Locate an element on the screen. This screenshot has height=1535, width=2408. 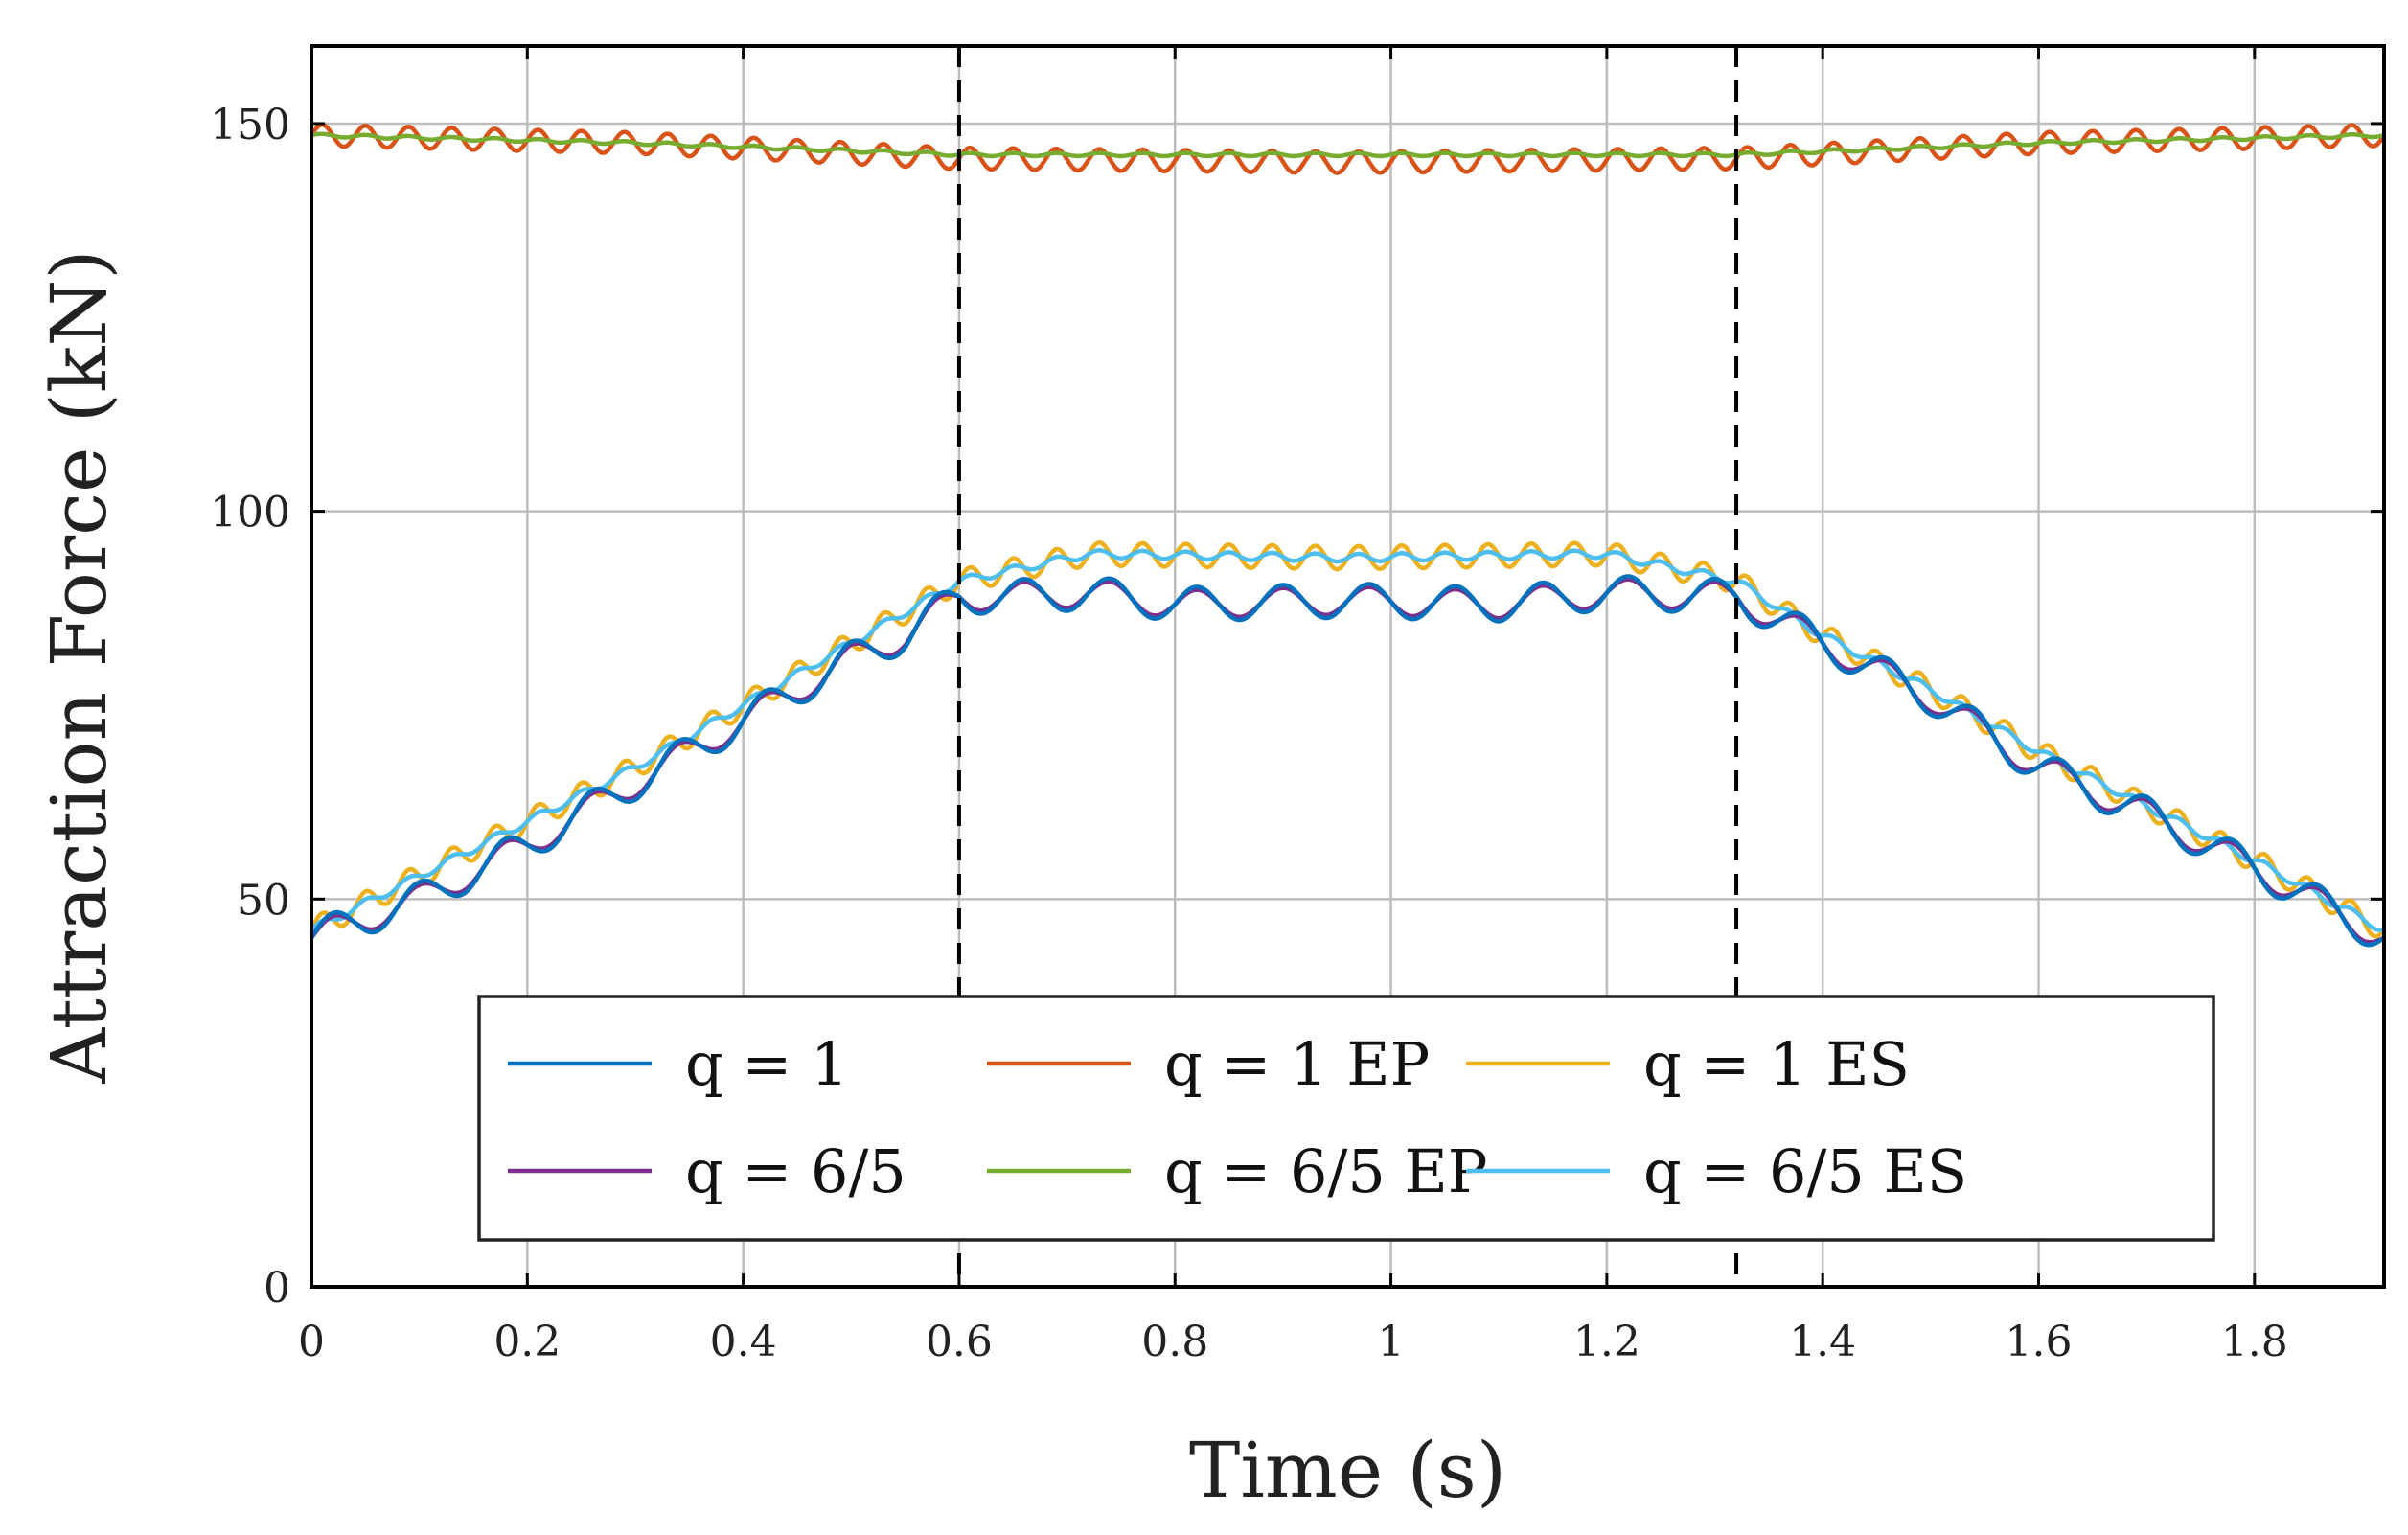
x-axis-title: Time (s) is located at coordinates (1348, 1471).